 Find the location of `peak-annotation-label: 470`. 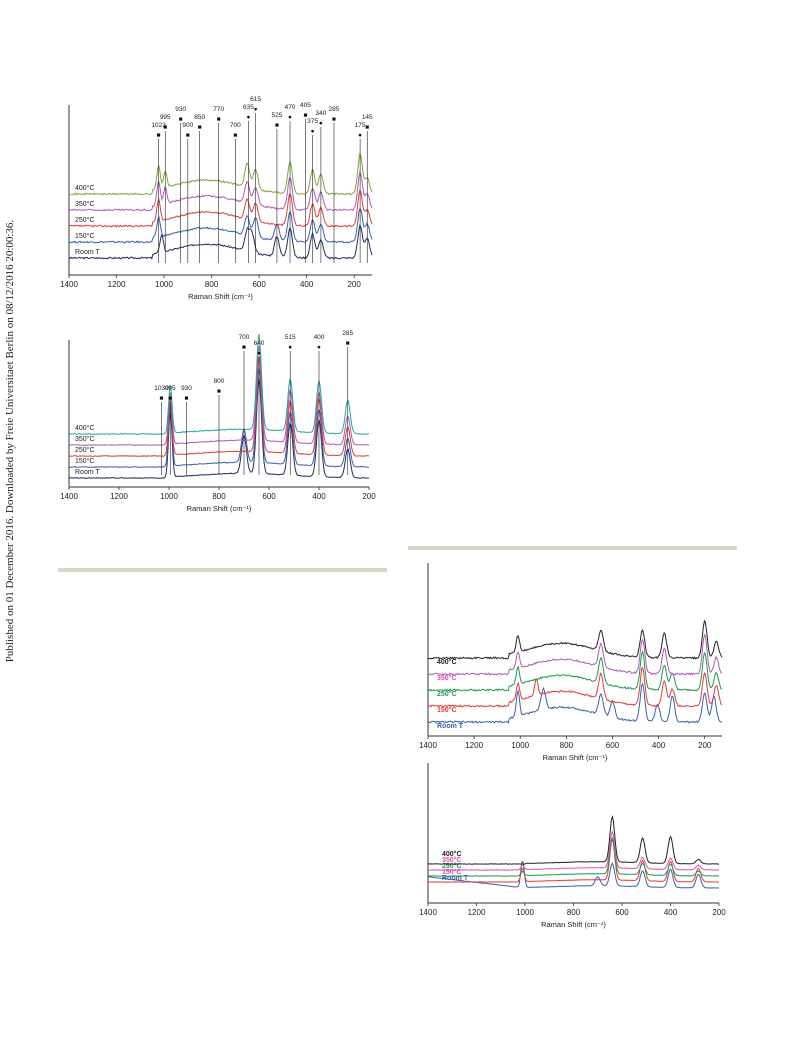

peak-annotation-label: 470 is located at coordinates (290, 107).